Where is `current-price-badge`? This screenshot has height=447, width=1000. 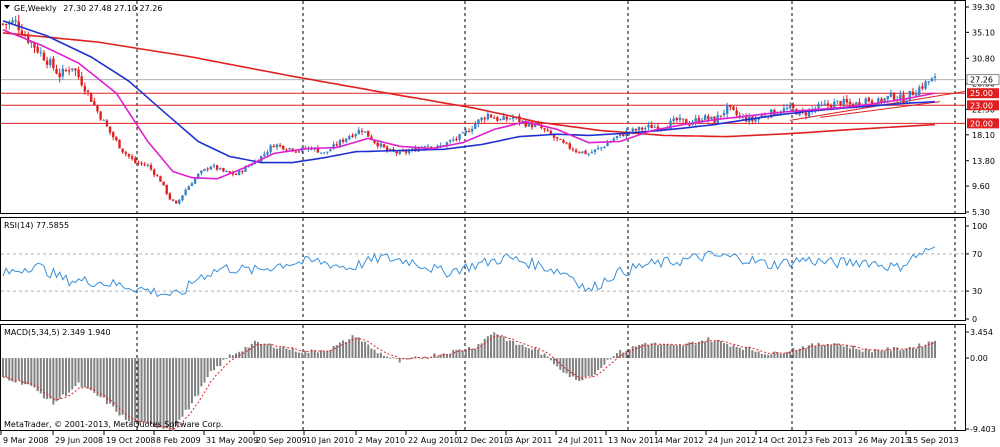 current-price-badge is located at coordinates (983, 80).